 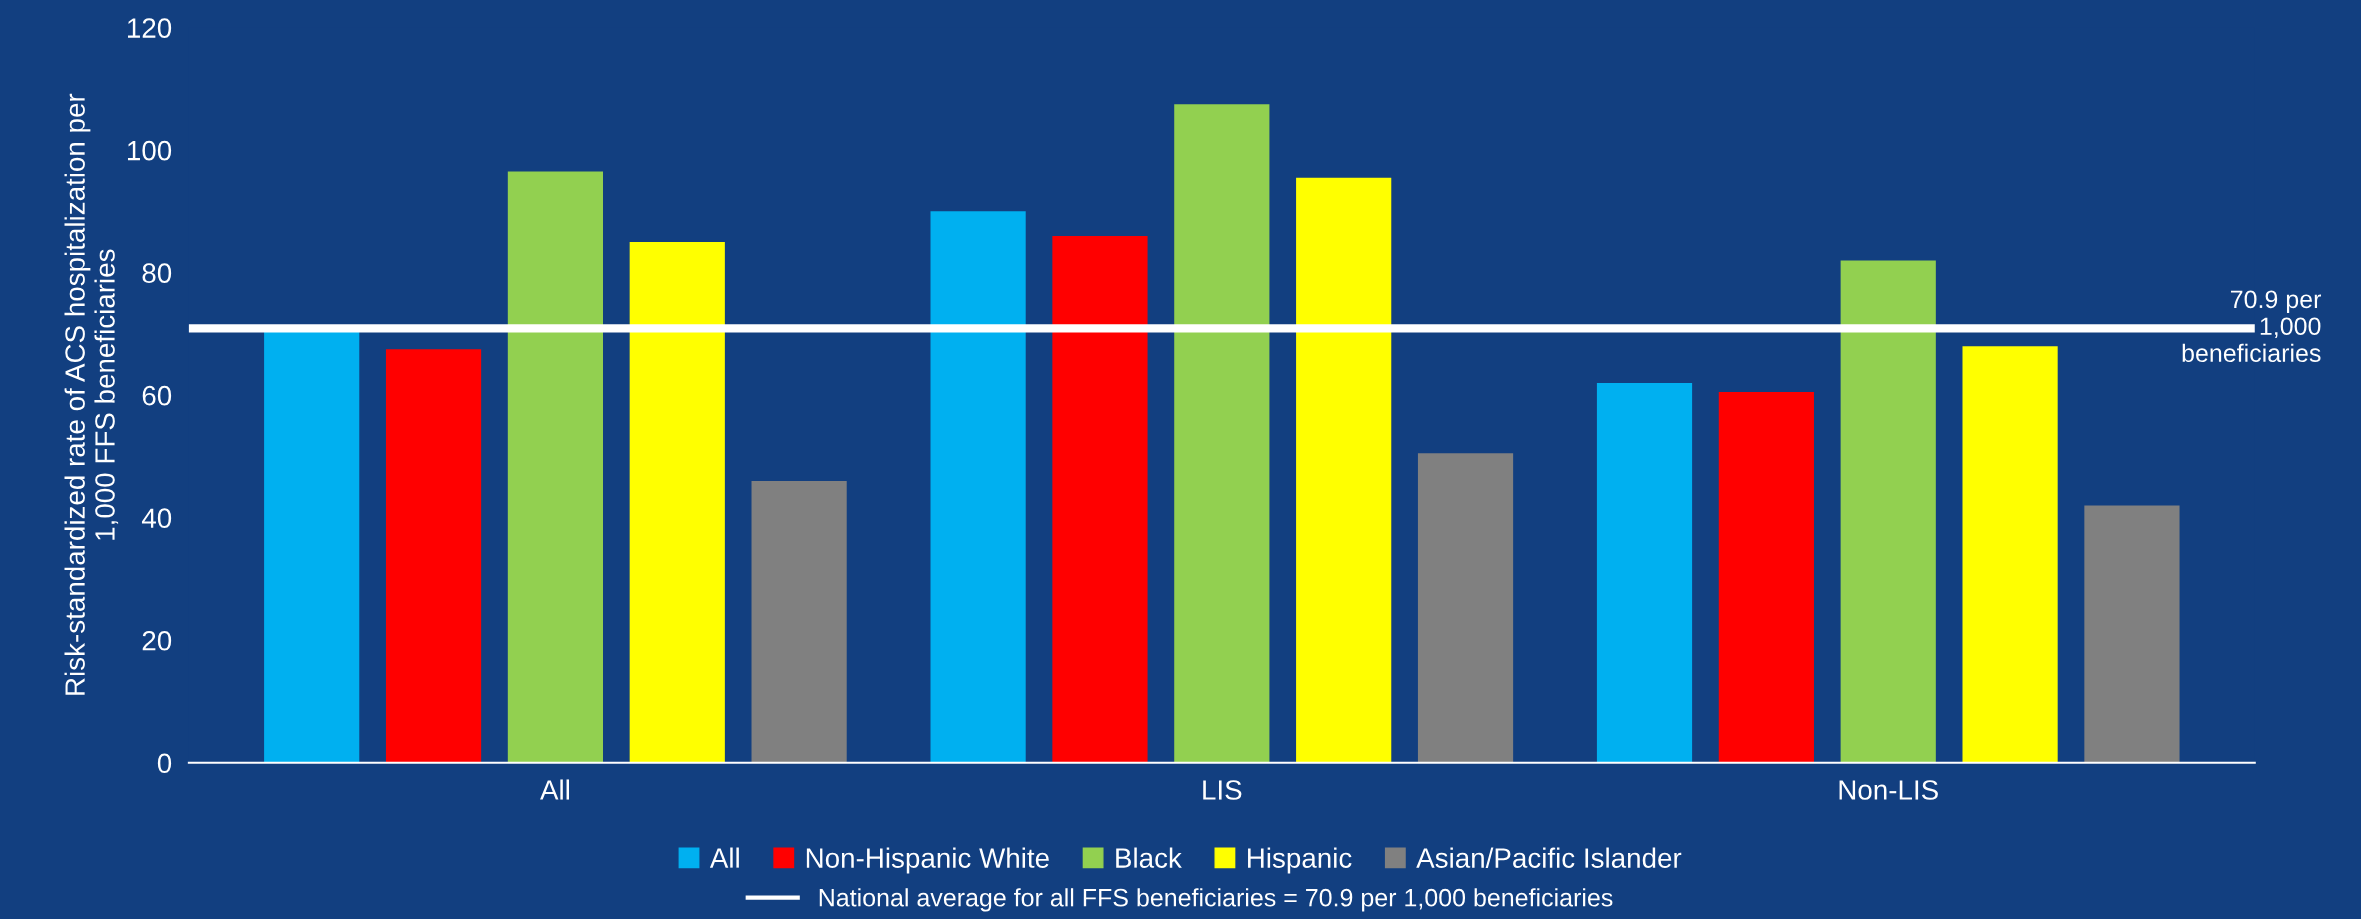 I want to click on y-tick-label: 60, so click(x=157, y=395).